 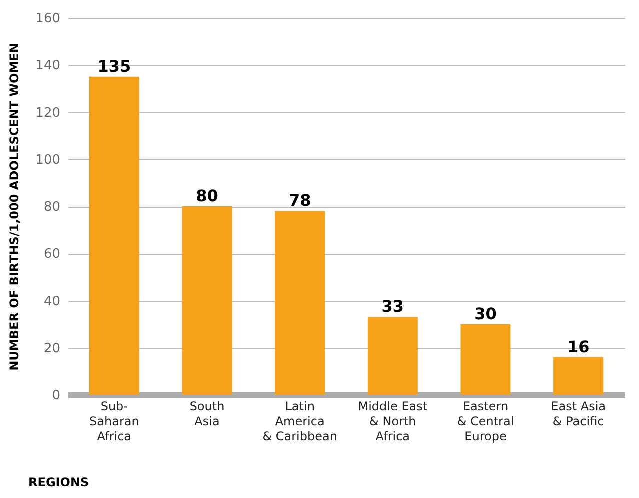 What do you see at coordinates (115, 422) in the screenshot?
I see `x-tick-label: Sub- Saharan Africa` at bounding box center [115, 422].